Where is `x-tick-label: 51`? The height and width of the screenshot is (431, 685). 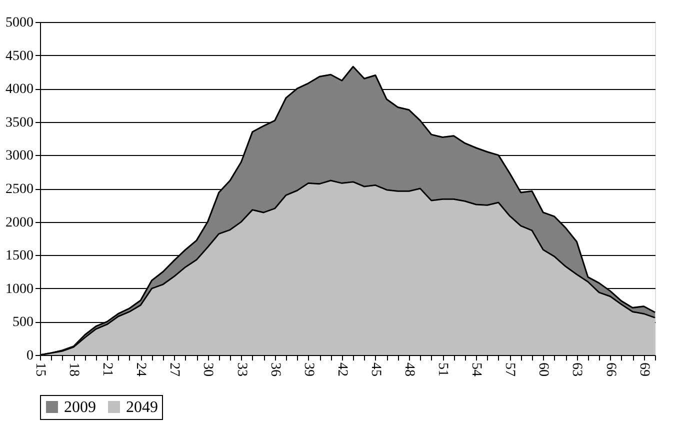
x-tick-label: 51 is located at coordinates (442, 369).